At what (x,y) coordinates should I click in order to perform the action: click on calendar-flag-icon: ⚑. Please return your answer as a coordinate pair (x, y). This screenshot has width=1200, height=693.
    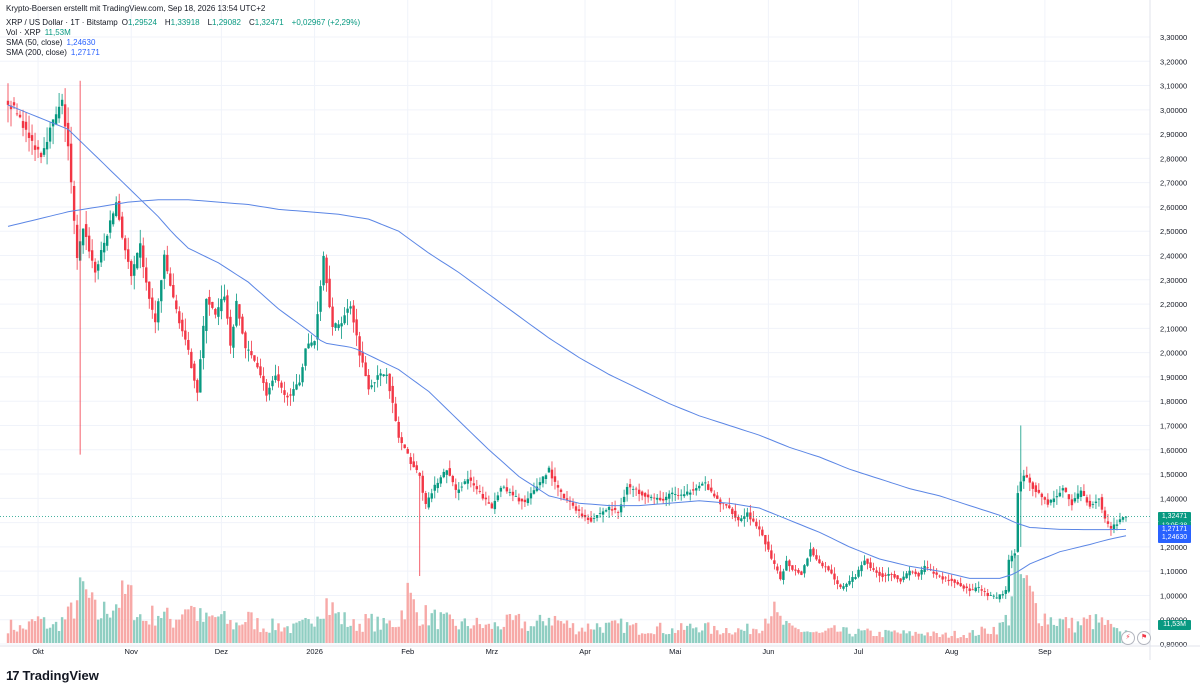
    Looking at the image, I should click on (1144, 638).